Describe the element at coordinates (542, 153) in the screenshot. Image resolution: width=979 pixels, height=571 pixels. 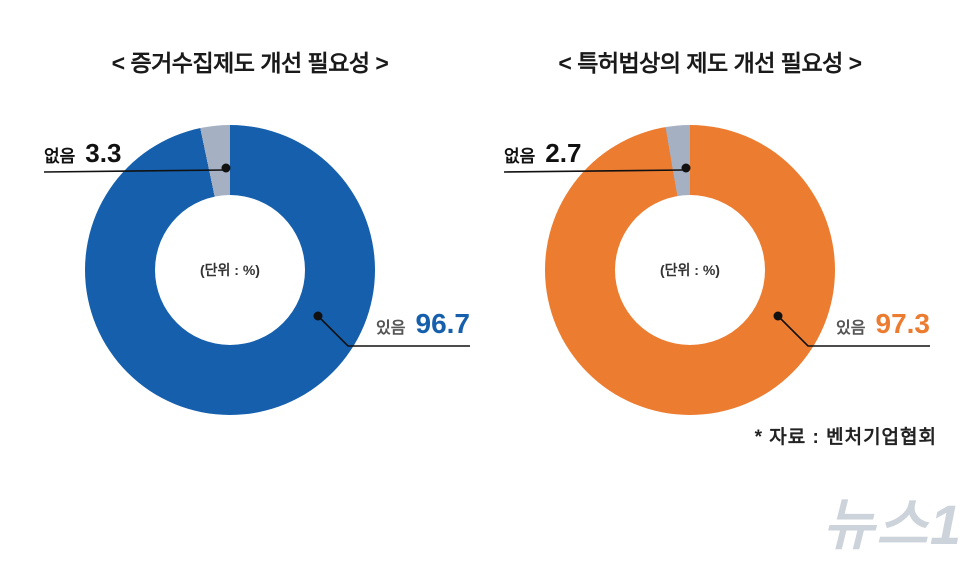
I see `callout-no: 없음 2.7` at that location.